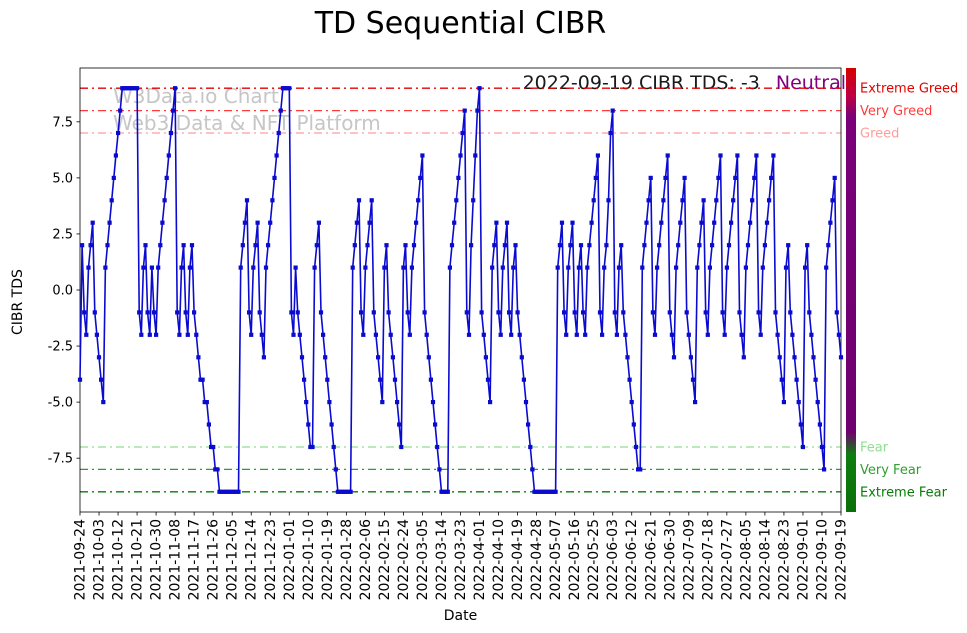 This screenshot has height=633, width=967. Describe the element at coordinates (460, 23) in the screenshot. I see `page-title: TD Sequential CIBR` at that location.